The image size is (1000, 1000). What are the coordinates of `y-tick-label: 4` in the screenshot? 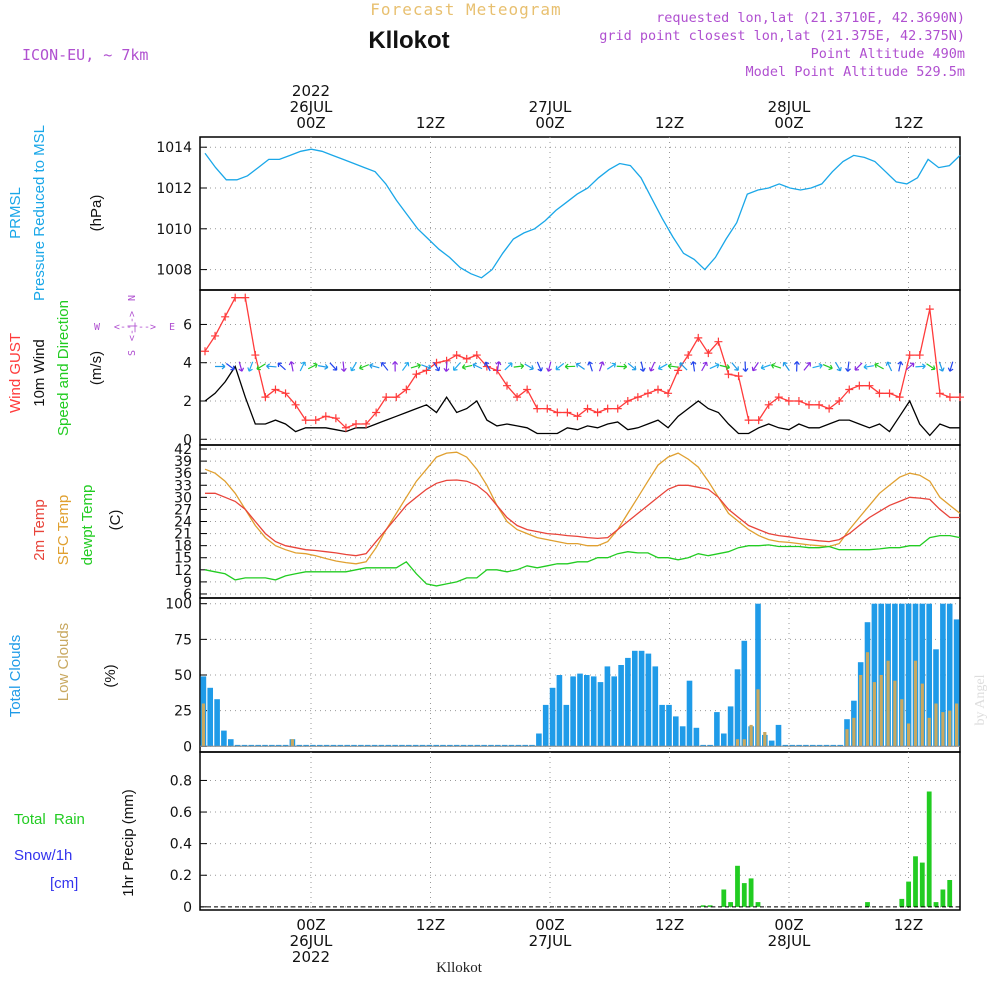 It's located at (187, 364).